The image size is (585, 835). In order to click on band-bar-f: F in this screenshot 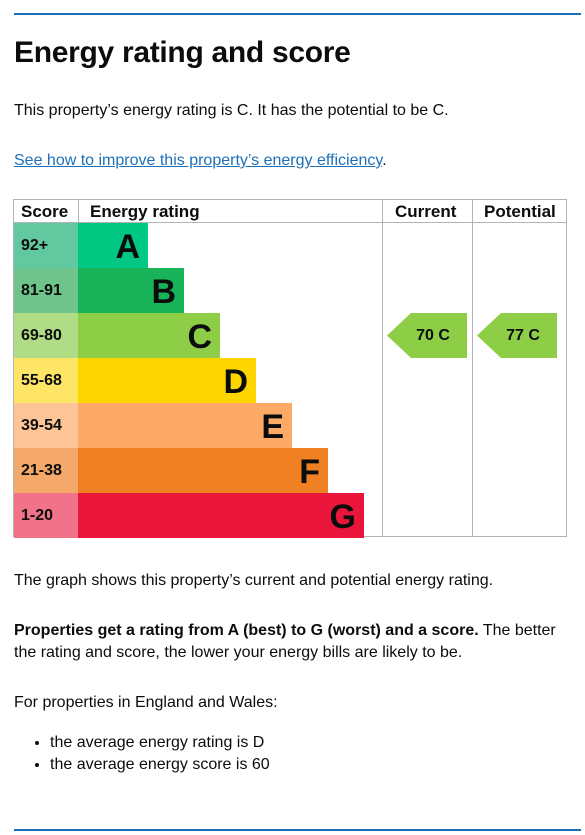, I will do `click(203, 470)`.